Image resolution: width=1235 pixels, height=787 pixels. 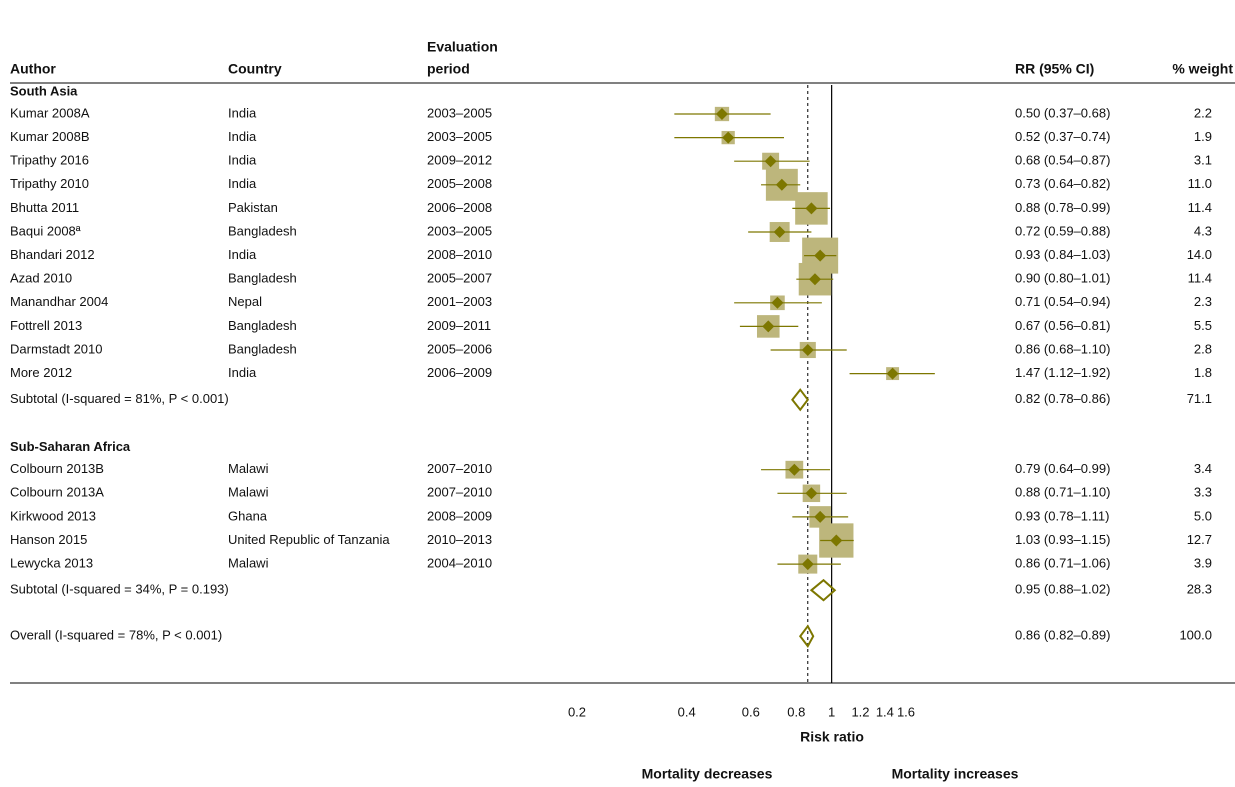 What do you see at coordinates (459, 160) in the screenshot?
I see `period: 2009–2012` at bounding box center [459, 160].